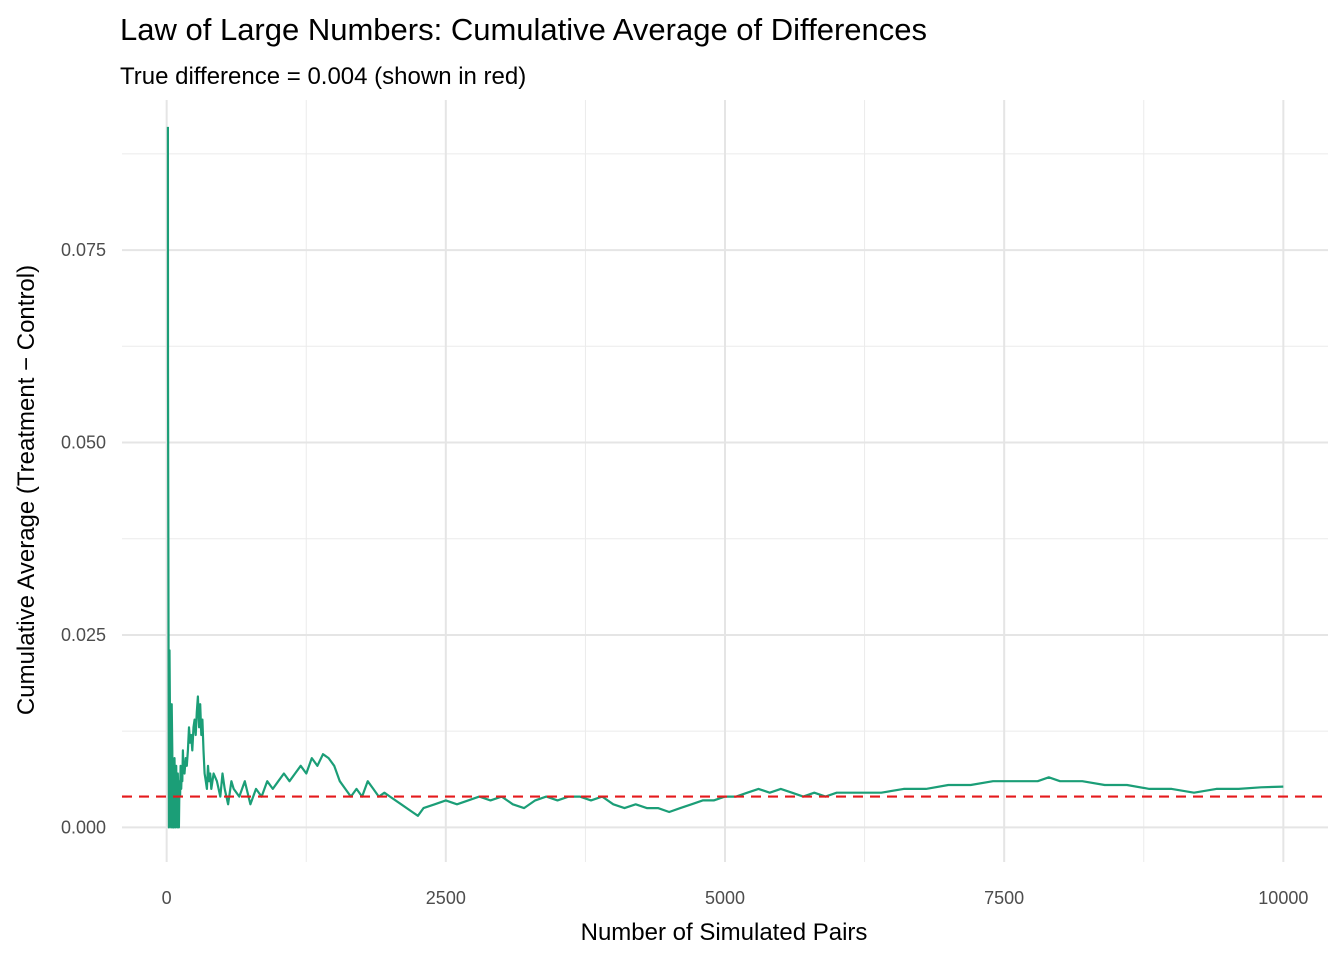  Describe the element at coordinates (83, 443) in the screenshot. I see `y-tick-label: 0.050` at that location.